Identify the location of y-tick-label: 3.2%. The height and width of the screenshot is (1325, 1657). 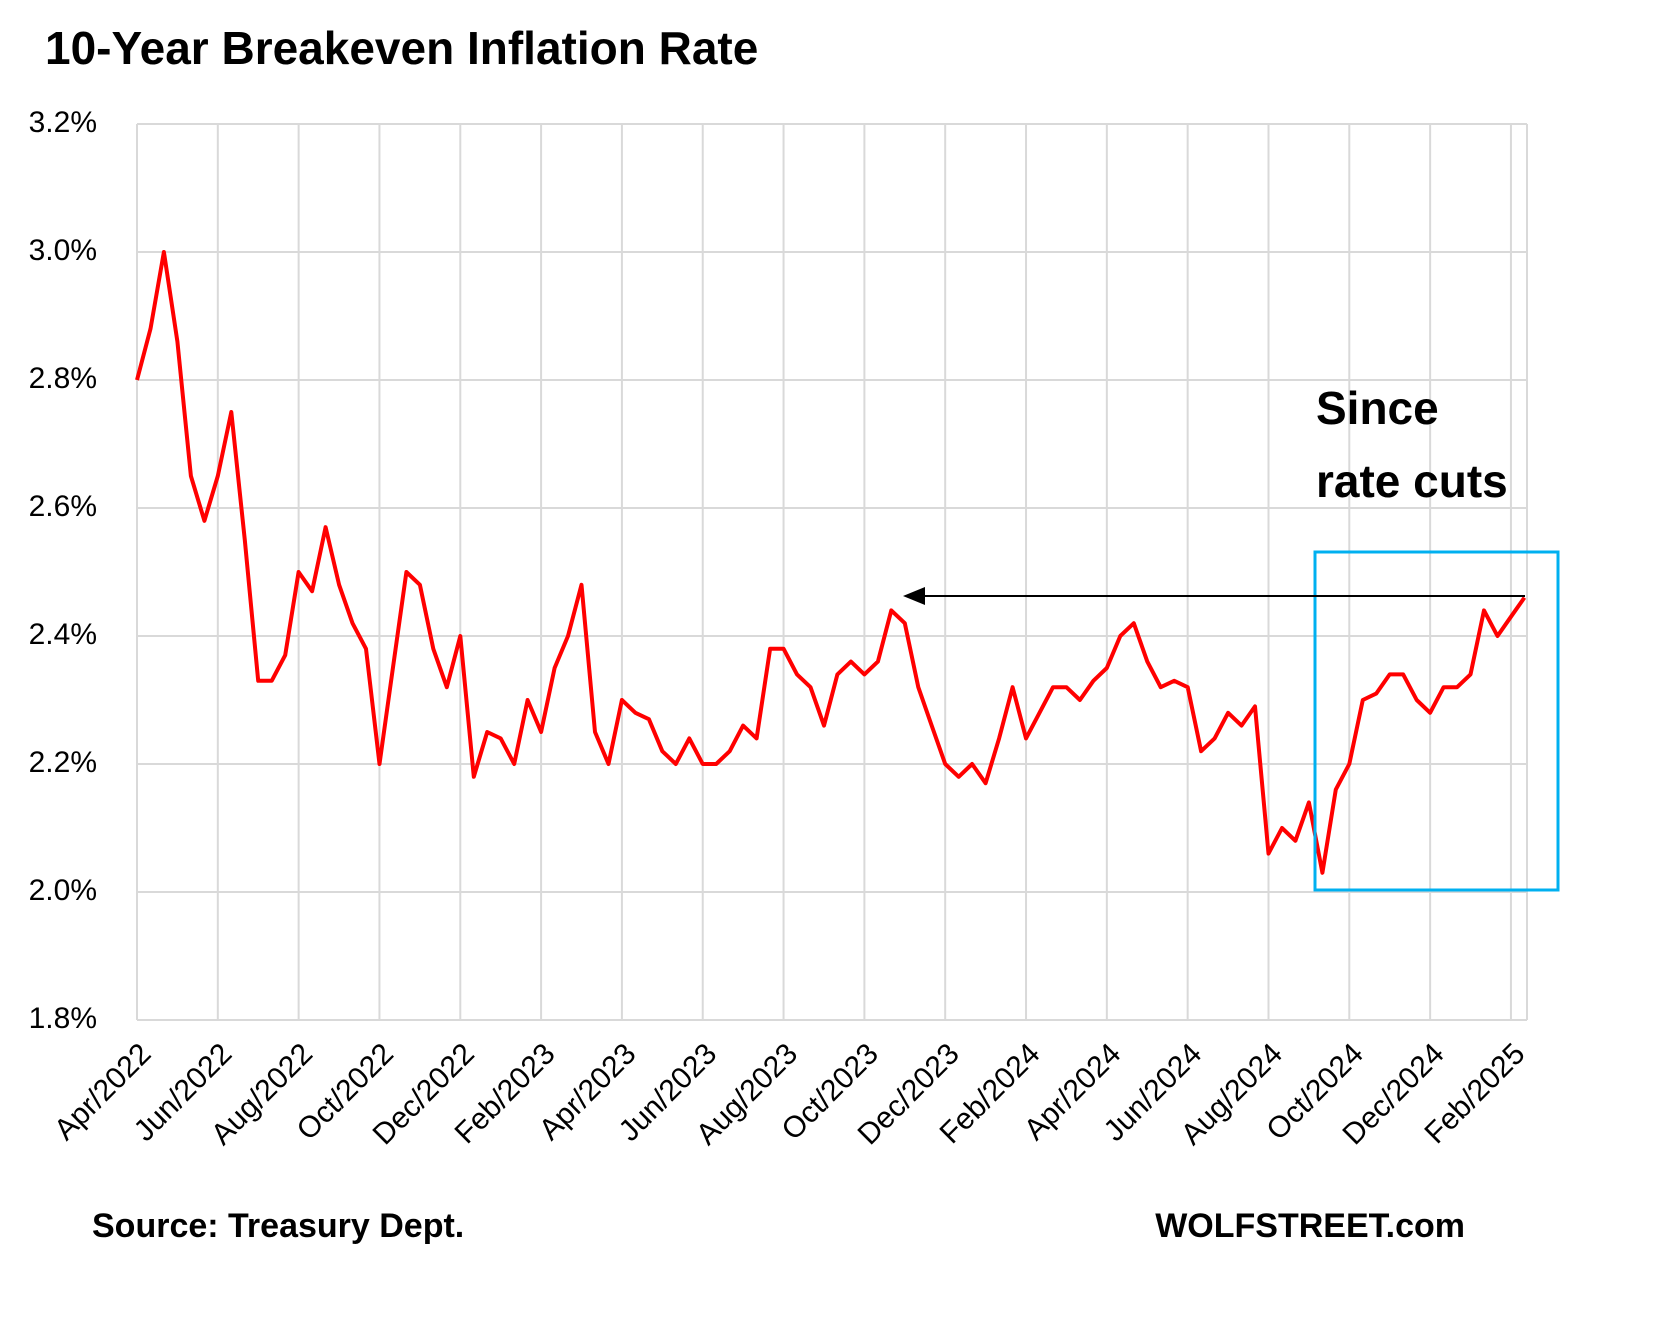
(63, 122).